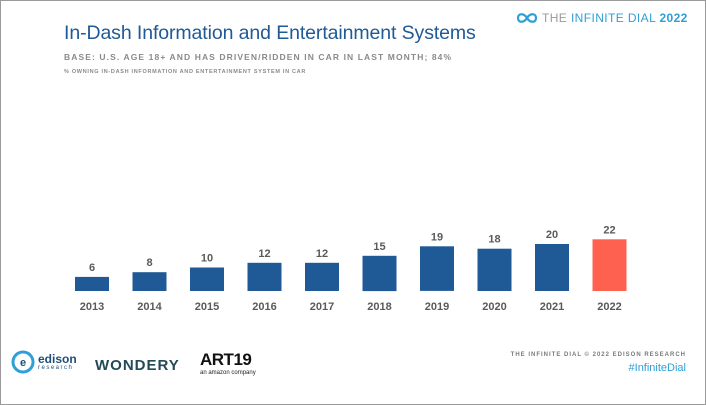  I want to click on bar-2015, so click(207, 279).